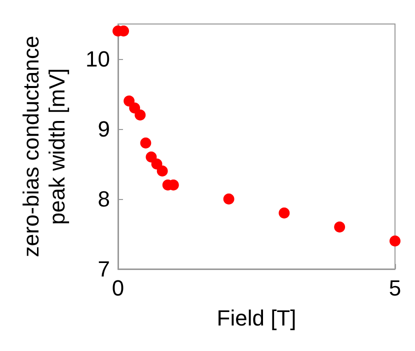  I want to click on y-tick-label: 7, so click(104, 269).